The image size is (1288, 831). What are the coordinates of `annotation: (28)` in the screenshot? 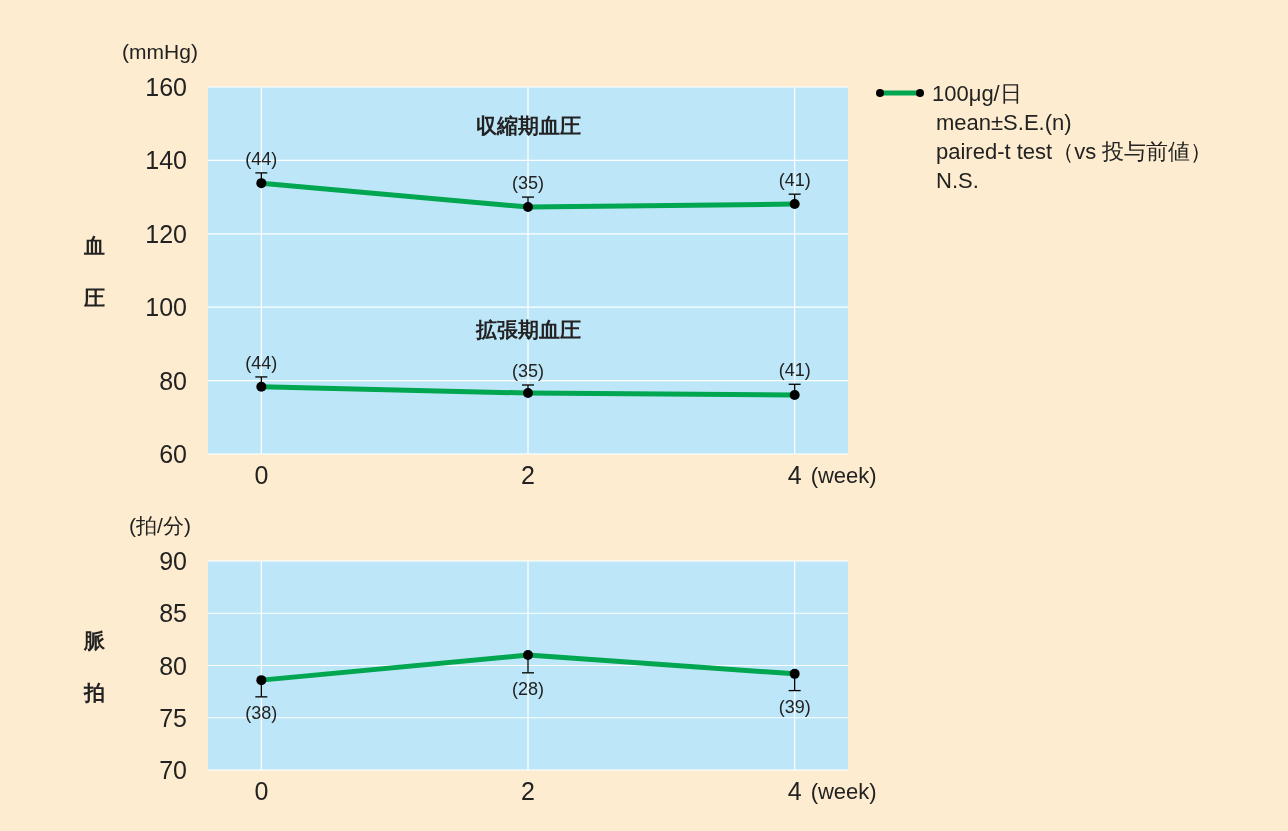 It's located at (528, 688).